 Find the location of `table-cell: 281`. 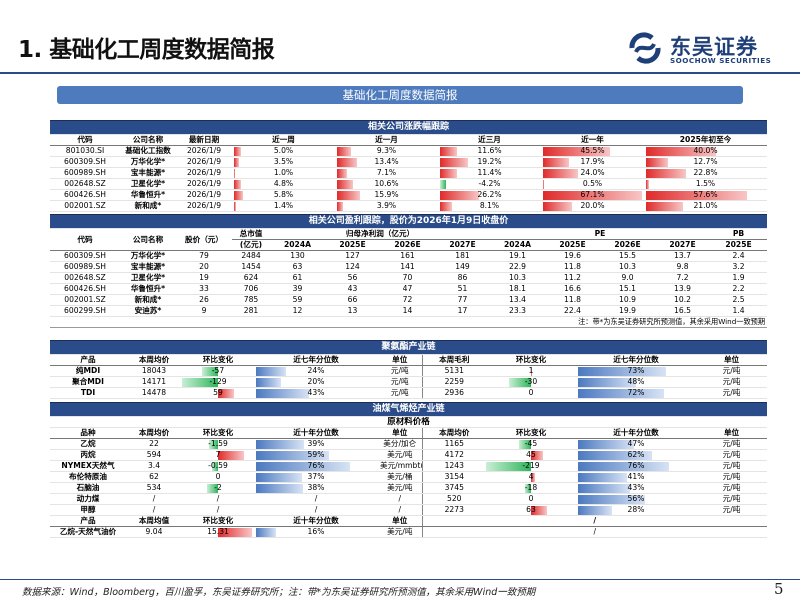

table-cell: 281 is located at coordinates (251, 311).